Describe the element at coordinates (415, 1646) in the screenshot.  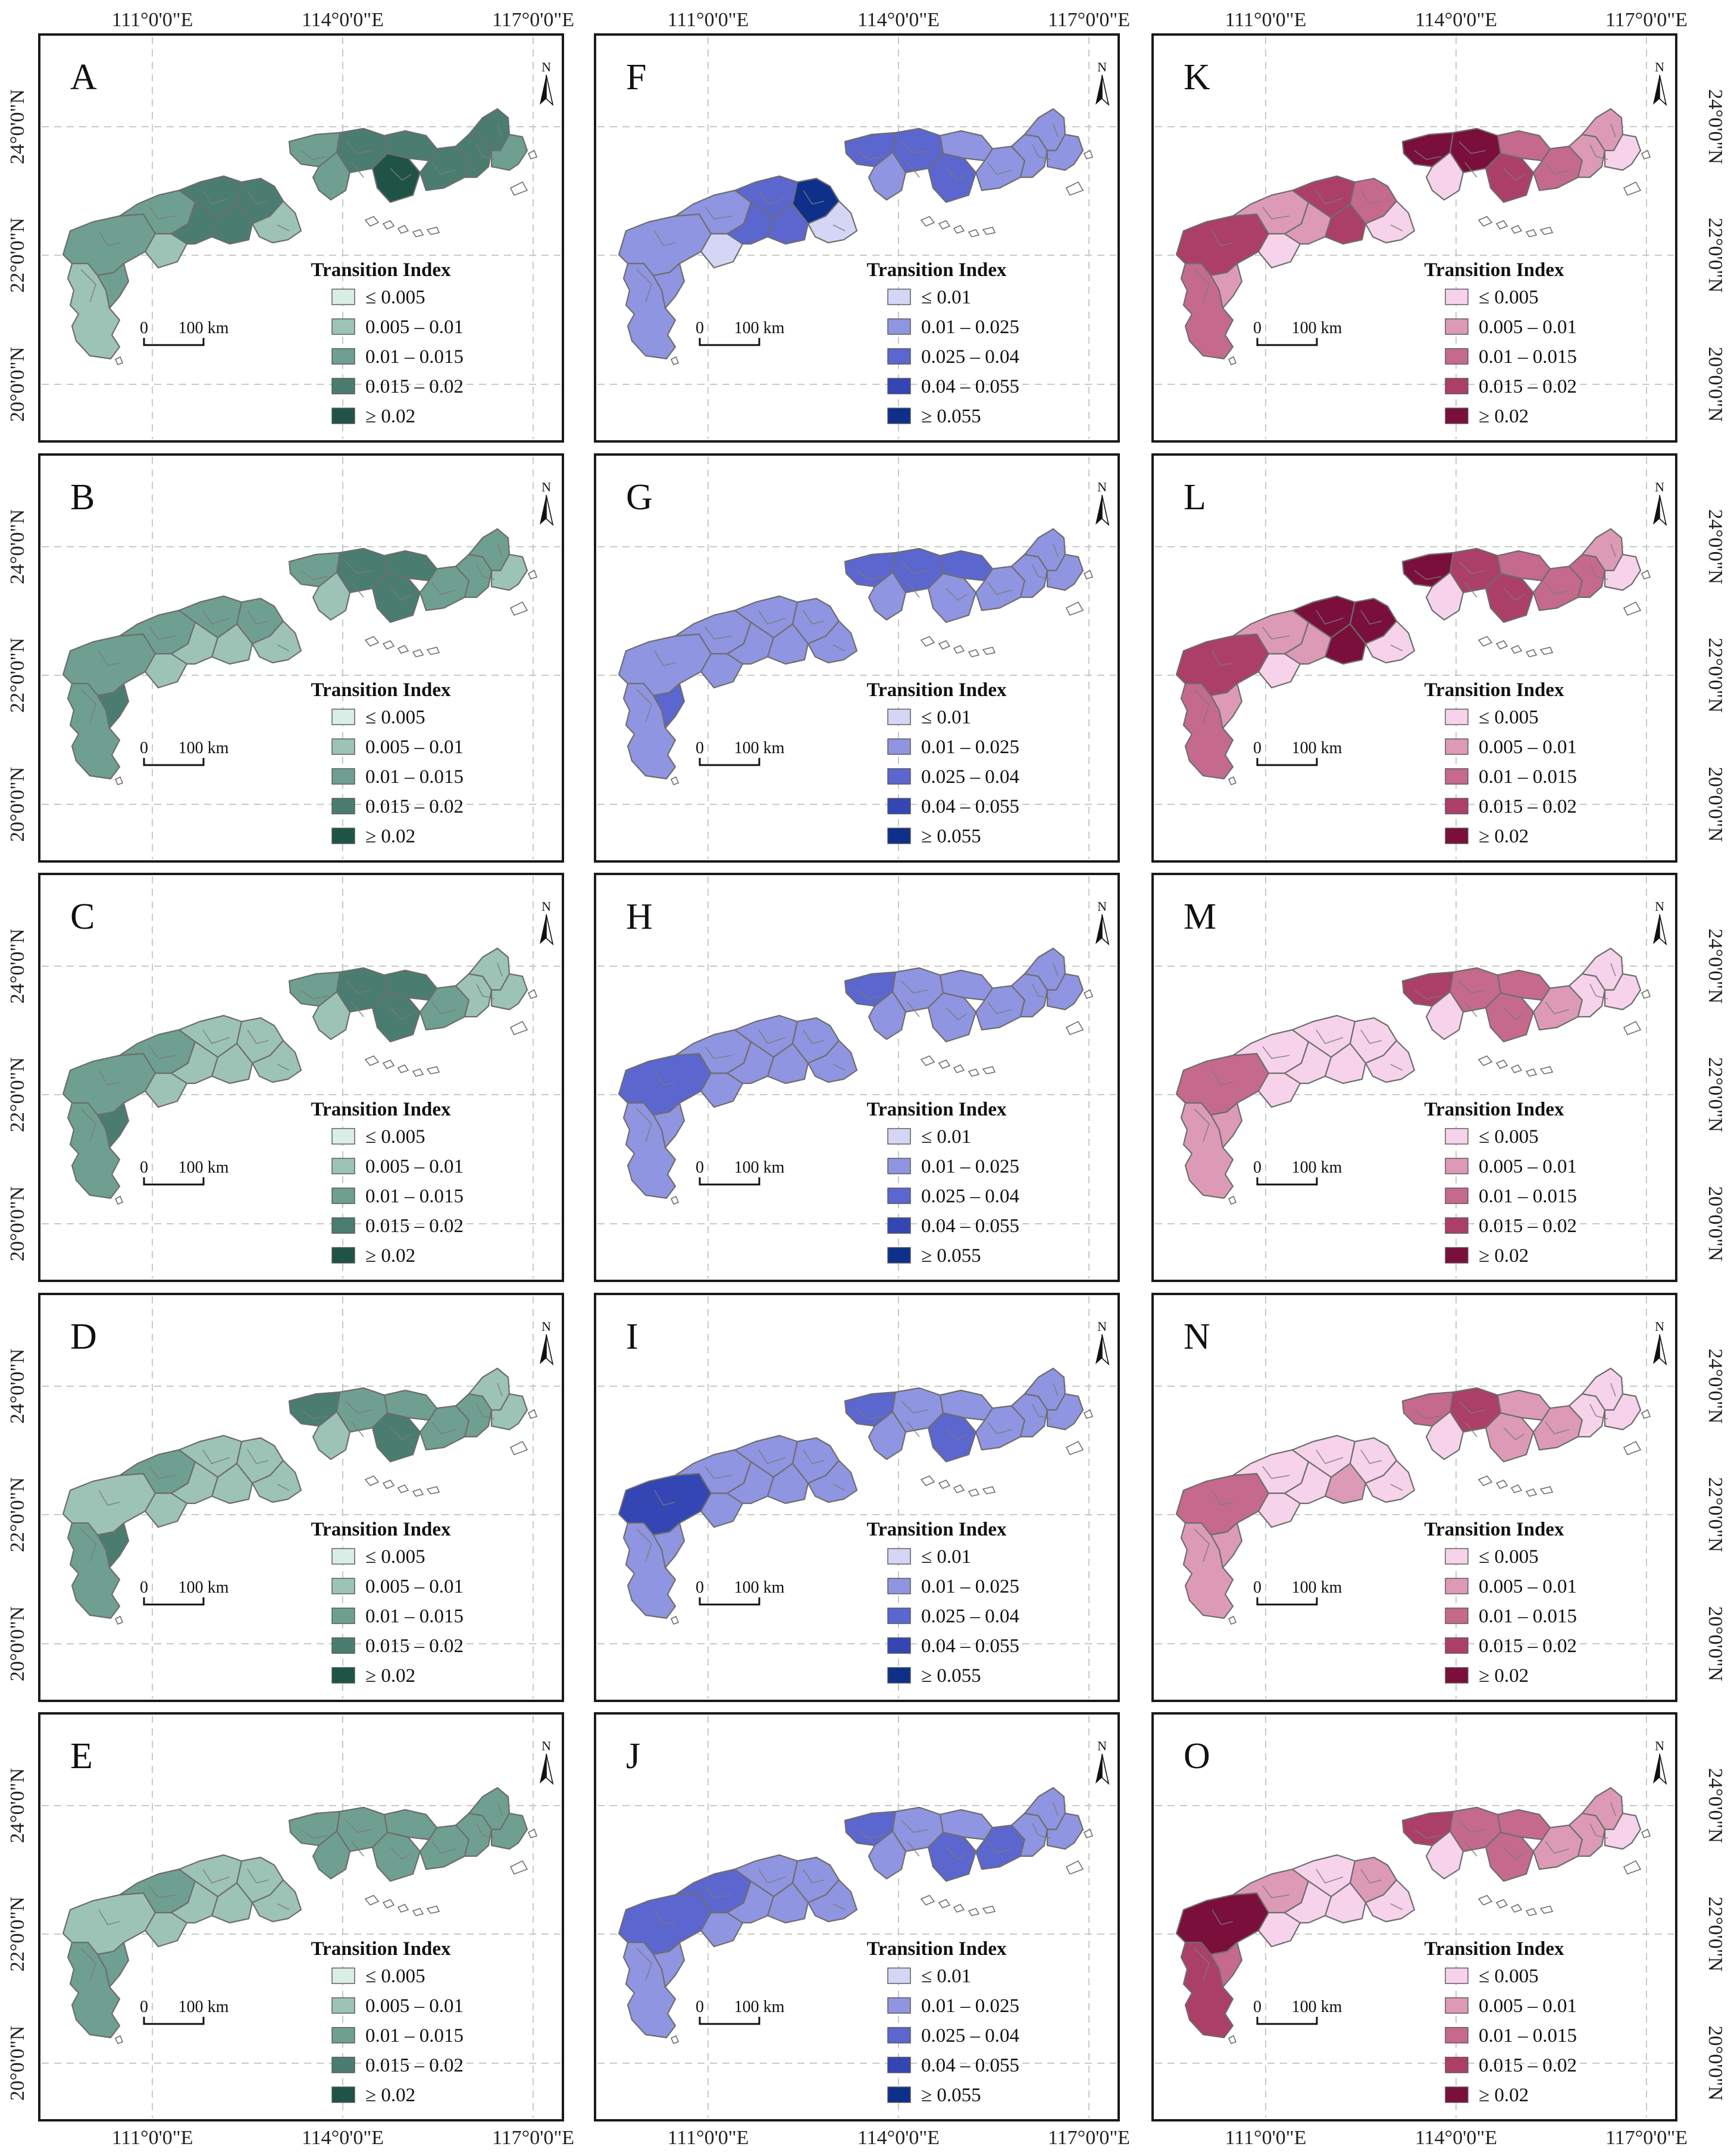
I see `legend-label: 0.015 – 0.02` at that location.